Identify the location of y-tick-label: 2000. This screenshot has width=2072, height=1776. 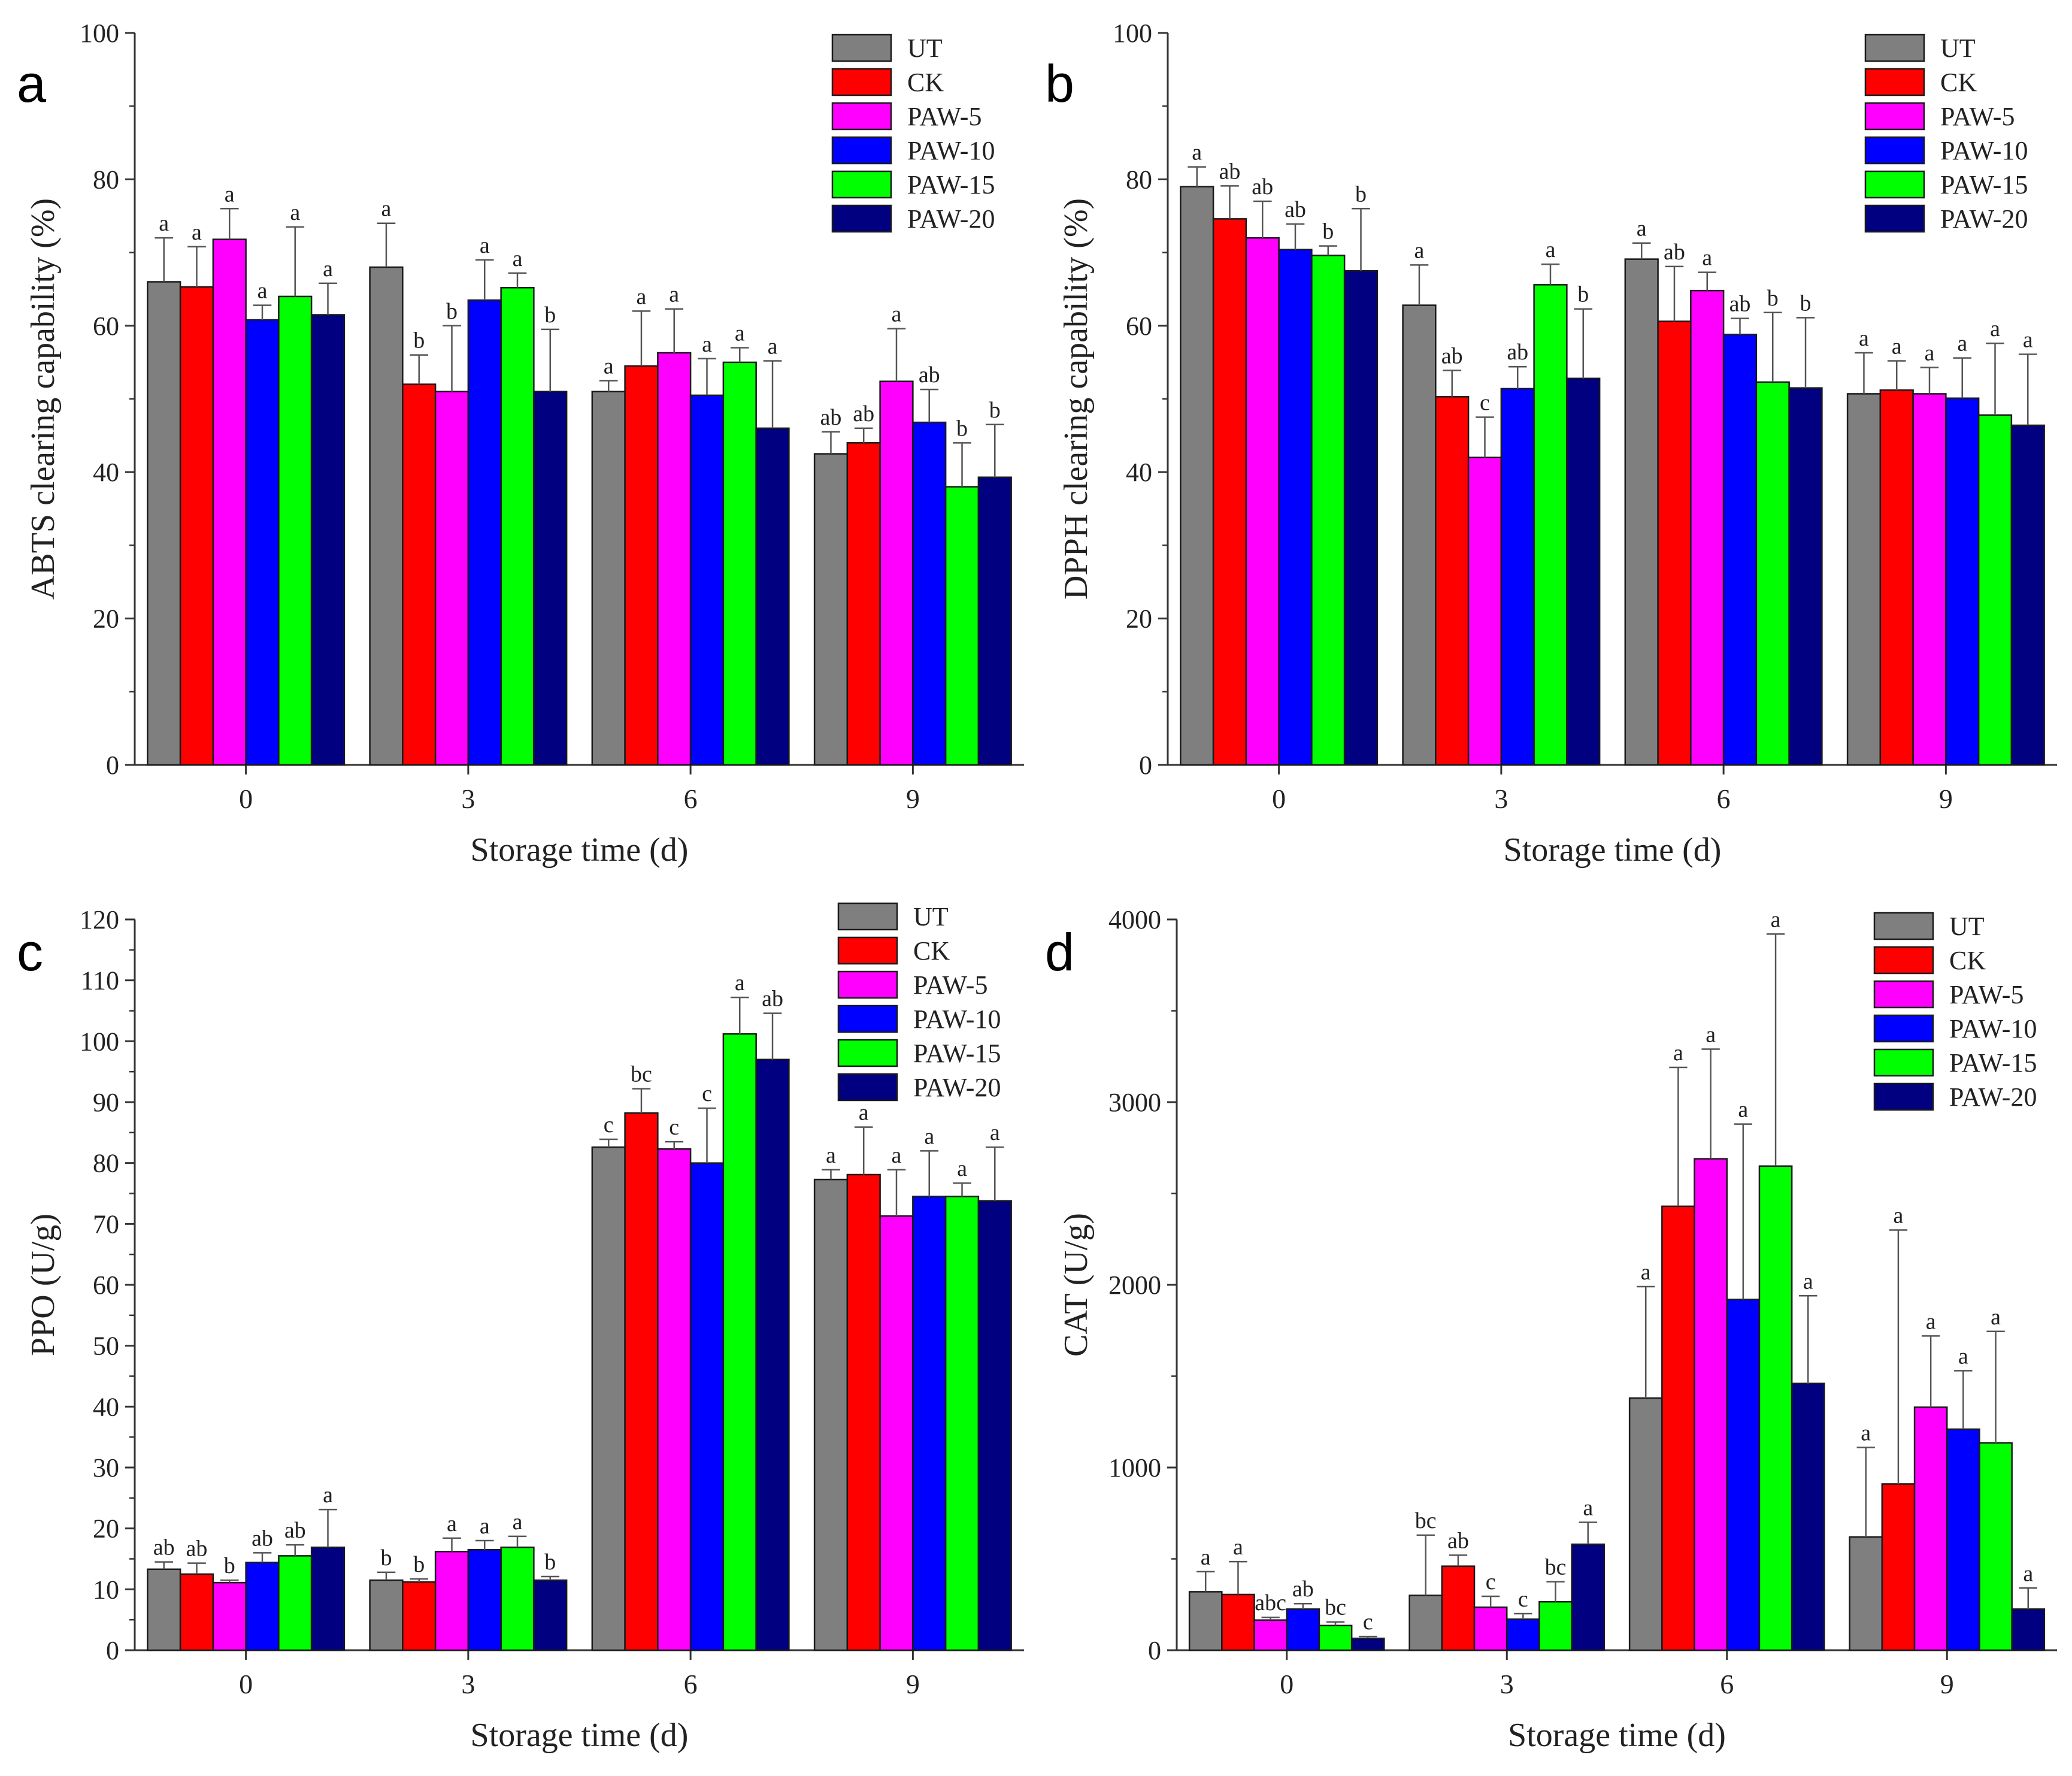
(1134, 1285).